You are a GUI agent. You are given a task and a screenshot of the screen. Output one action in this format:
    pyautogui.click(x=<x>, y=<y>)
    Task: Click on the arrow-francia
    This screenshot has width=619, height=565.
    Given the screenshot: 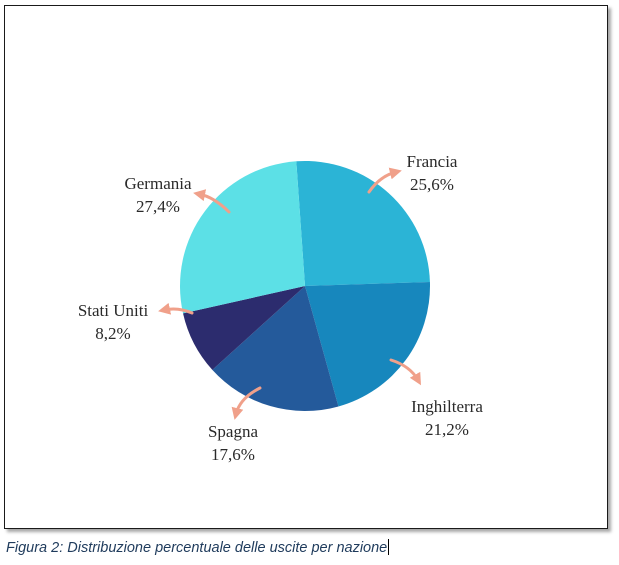 What is the action you would take?
    pyautogui.click(x=384, y=180)
    